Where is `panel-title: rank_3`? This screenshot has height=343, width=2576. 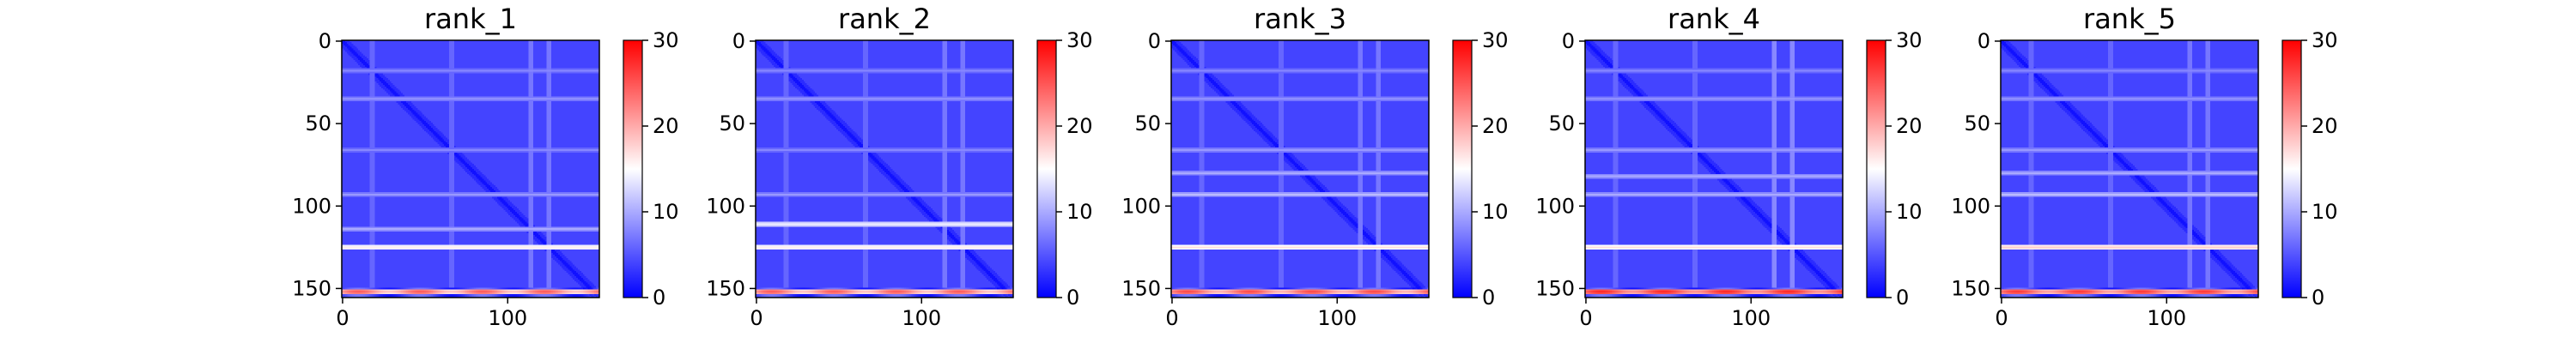
panel-title: rank_3 is located at coordinates (1300, 19).